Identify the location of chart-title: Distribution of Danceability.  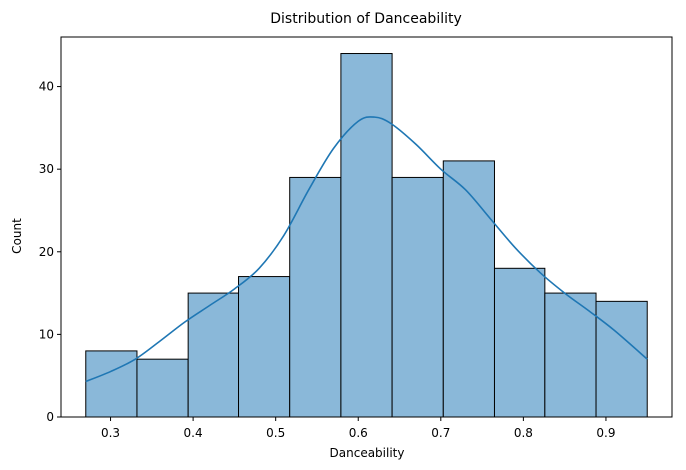
(366, 19).